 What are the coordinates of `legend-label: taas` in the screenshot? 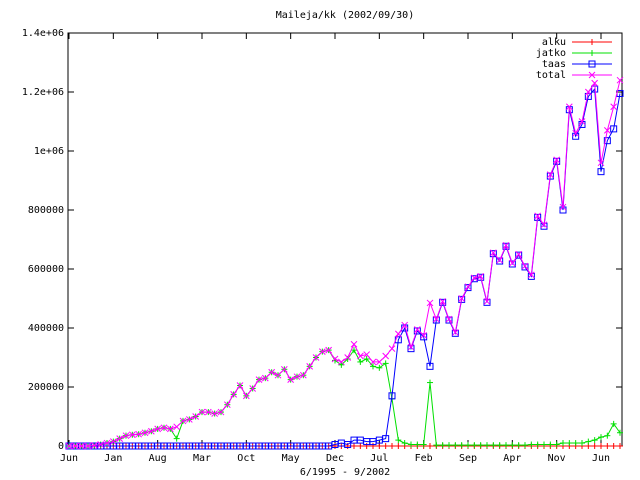 It's located at (554, 64).